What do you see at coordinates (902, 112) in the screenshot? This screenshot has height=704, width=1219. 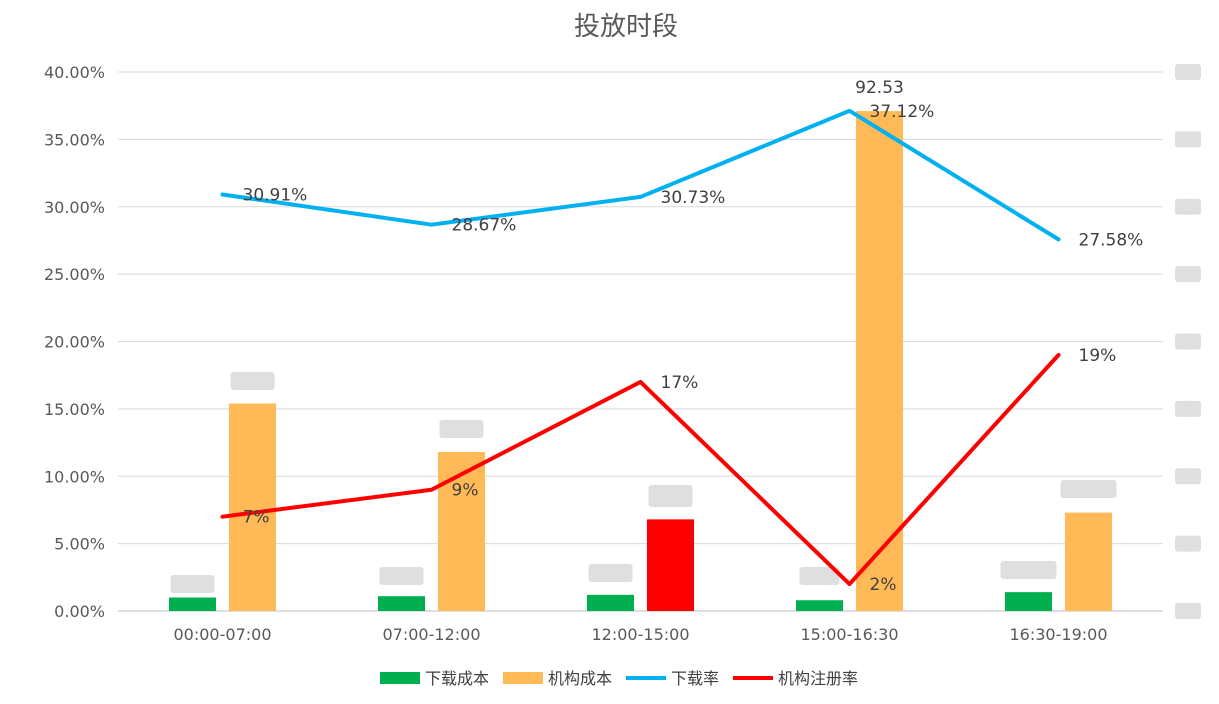 I see `line-data-label: 37.12%` at bounding box center [902, 112].